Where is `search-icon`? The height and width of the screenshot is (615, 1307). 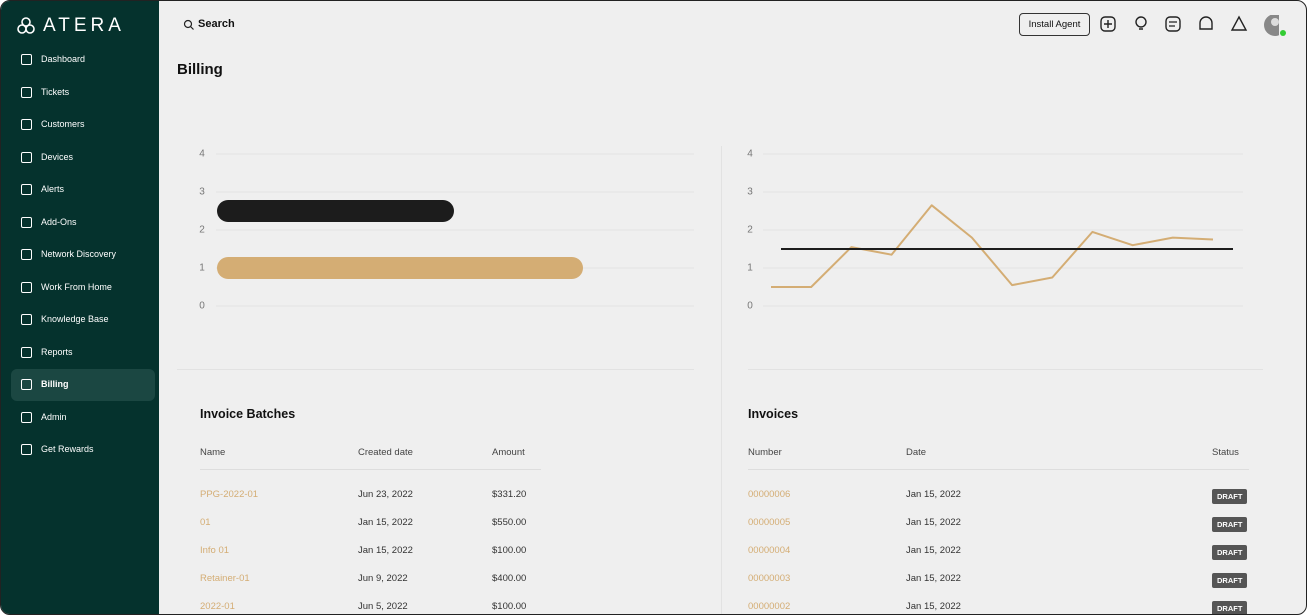 search-icon is located at coordinates (189, 24).